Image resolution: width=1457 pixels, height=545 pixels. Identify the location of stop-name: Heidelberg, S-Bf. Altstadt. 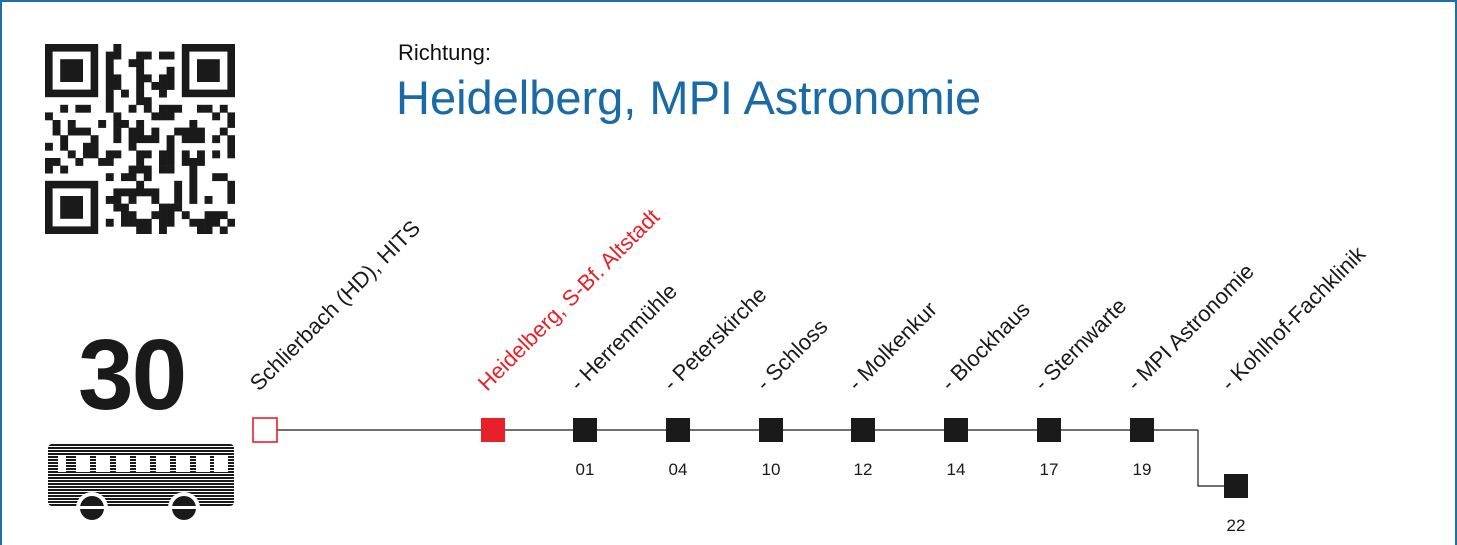
(568, 299).